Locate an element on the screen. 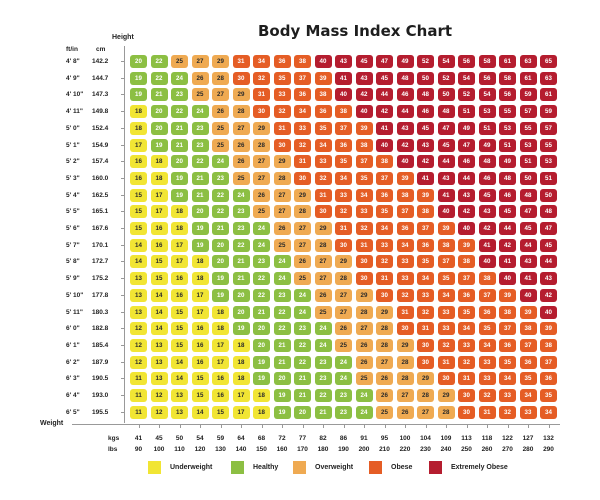 The image size is (600, 500). bmi-cell: 43 is located at coordinates (405, 128).